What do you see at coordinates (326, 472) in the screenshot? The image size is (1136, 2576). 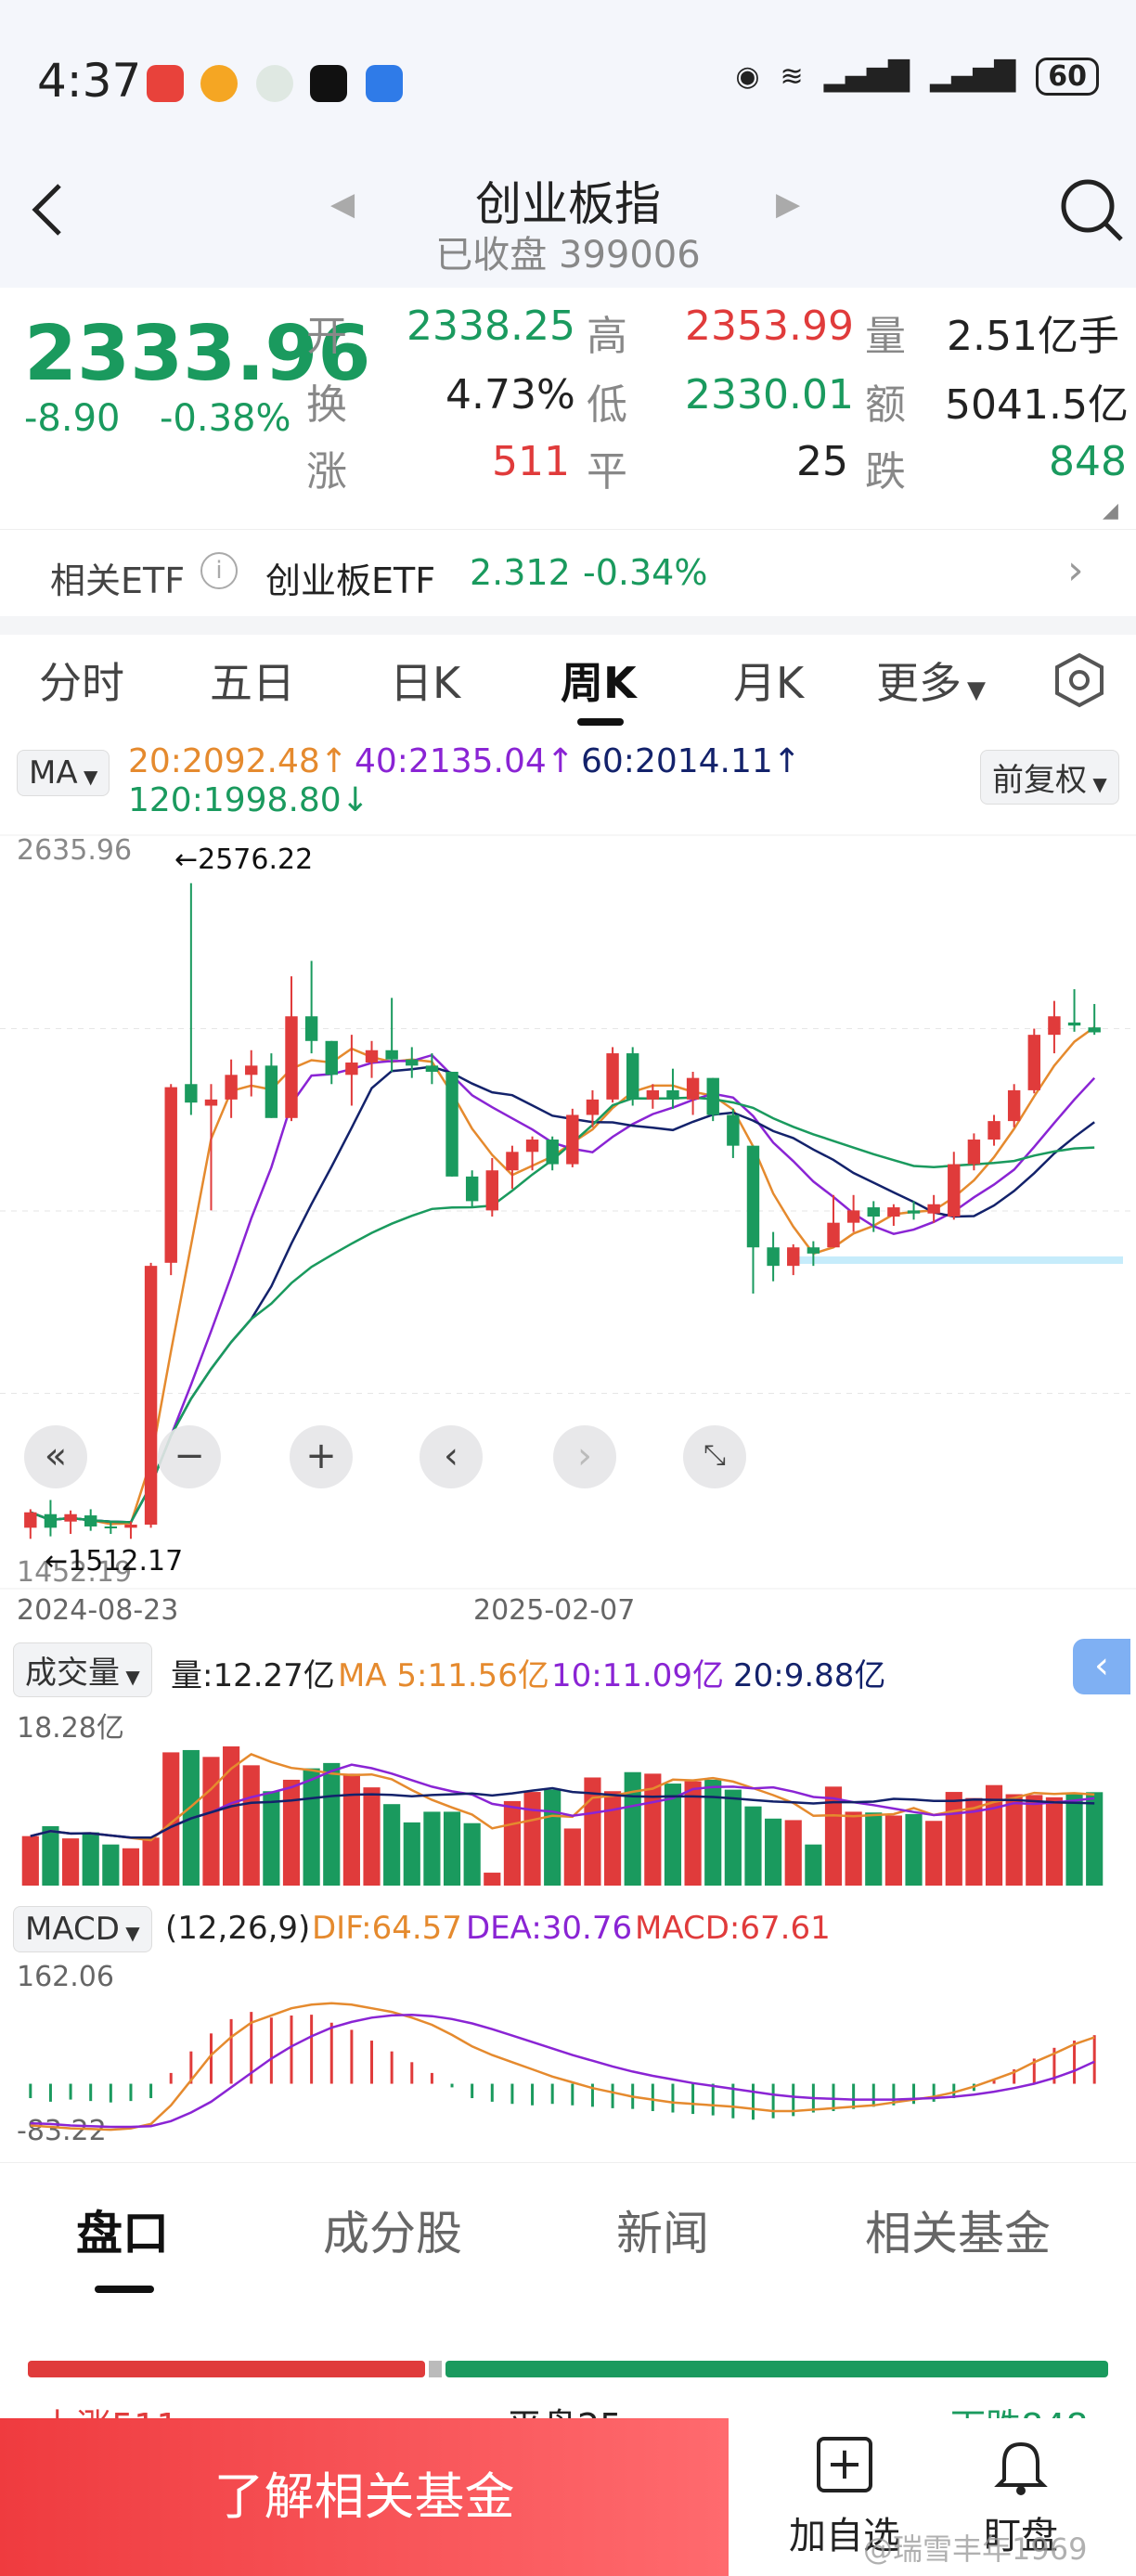 I see `up-label: 涨` at bounding box center [326, 472].